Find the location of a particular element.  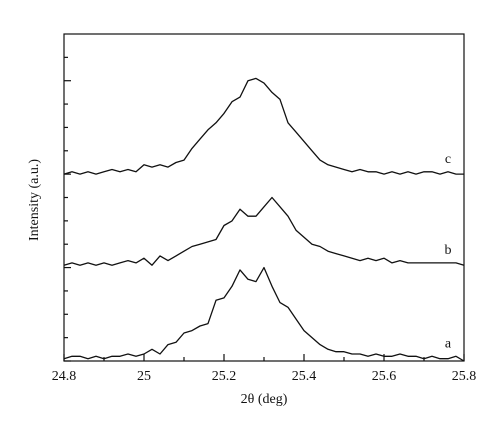

series-label-b: b is located at coordinates (448, 250).